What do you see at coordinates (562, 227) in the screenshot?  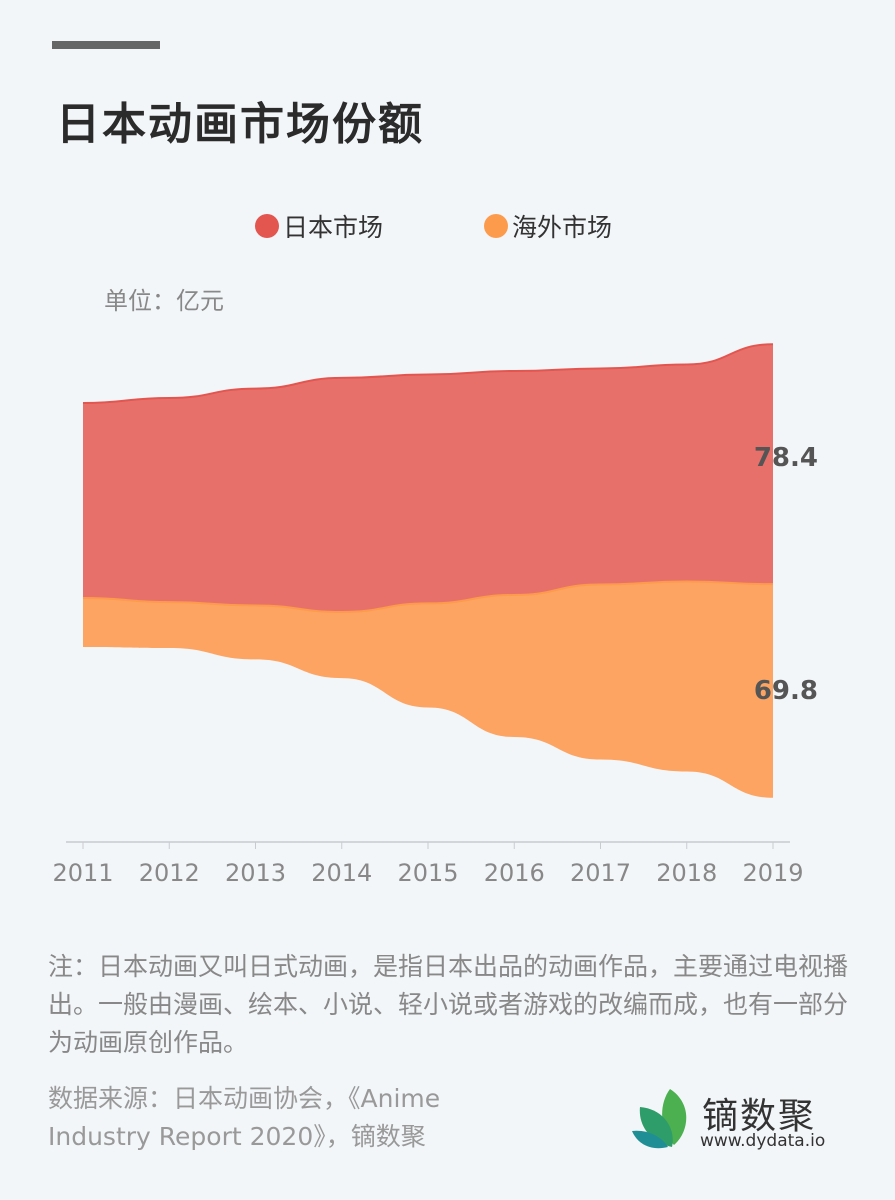 I see `legend-label: 海外市场` at bounding box center [562, 227].